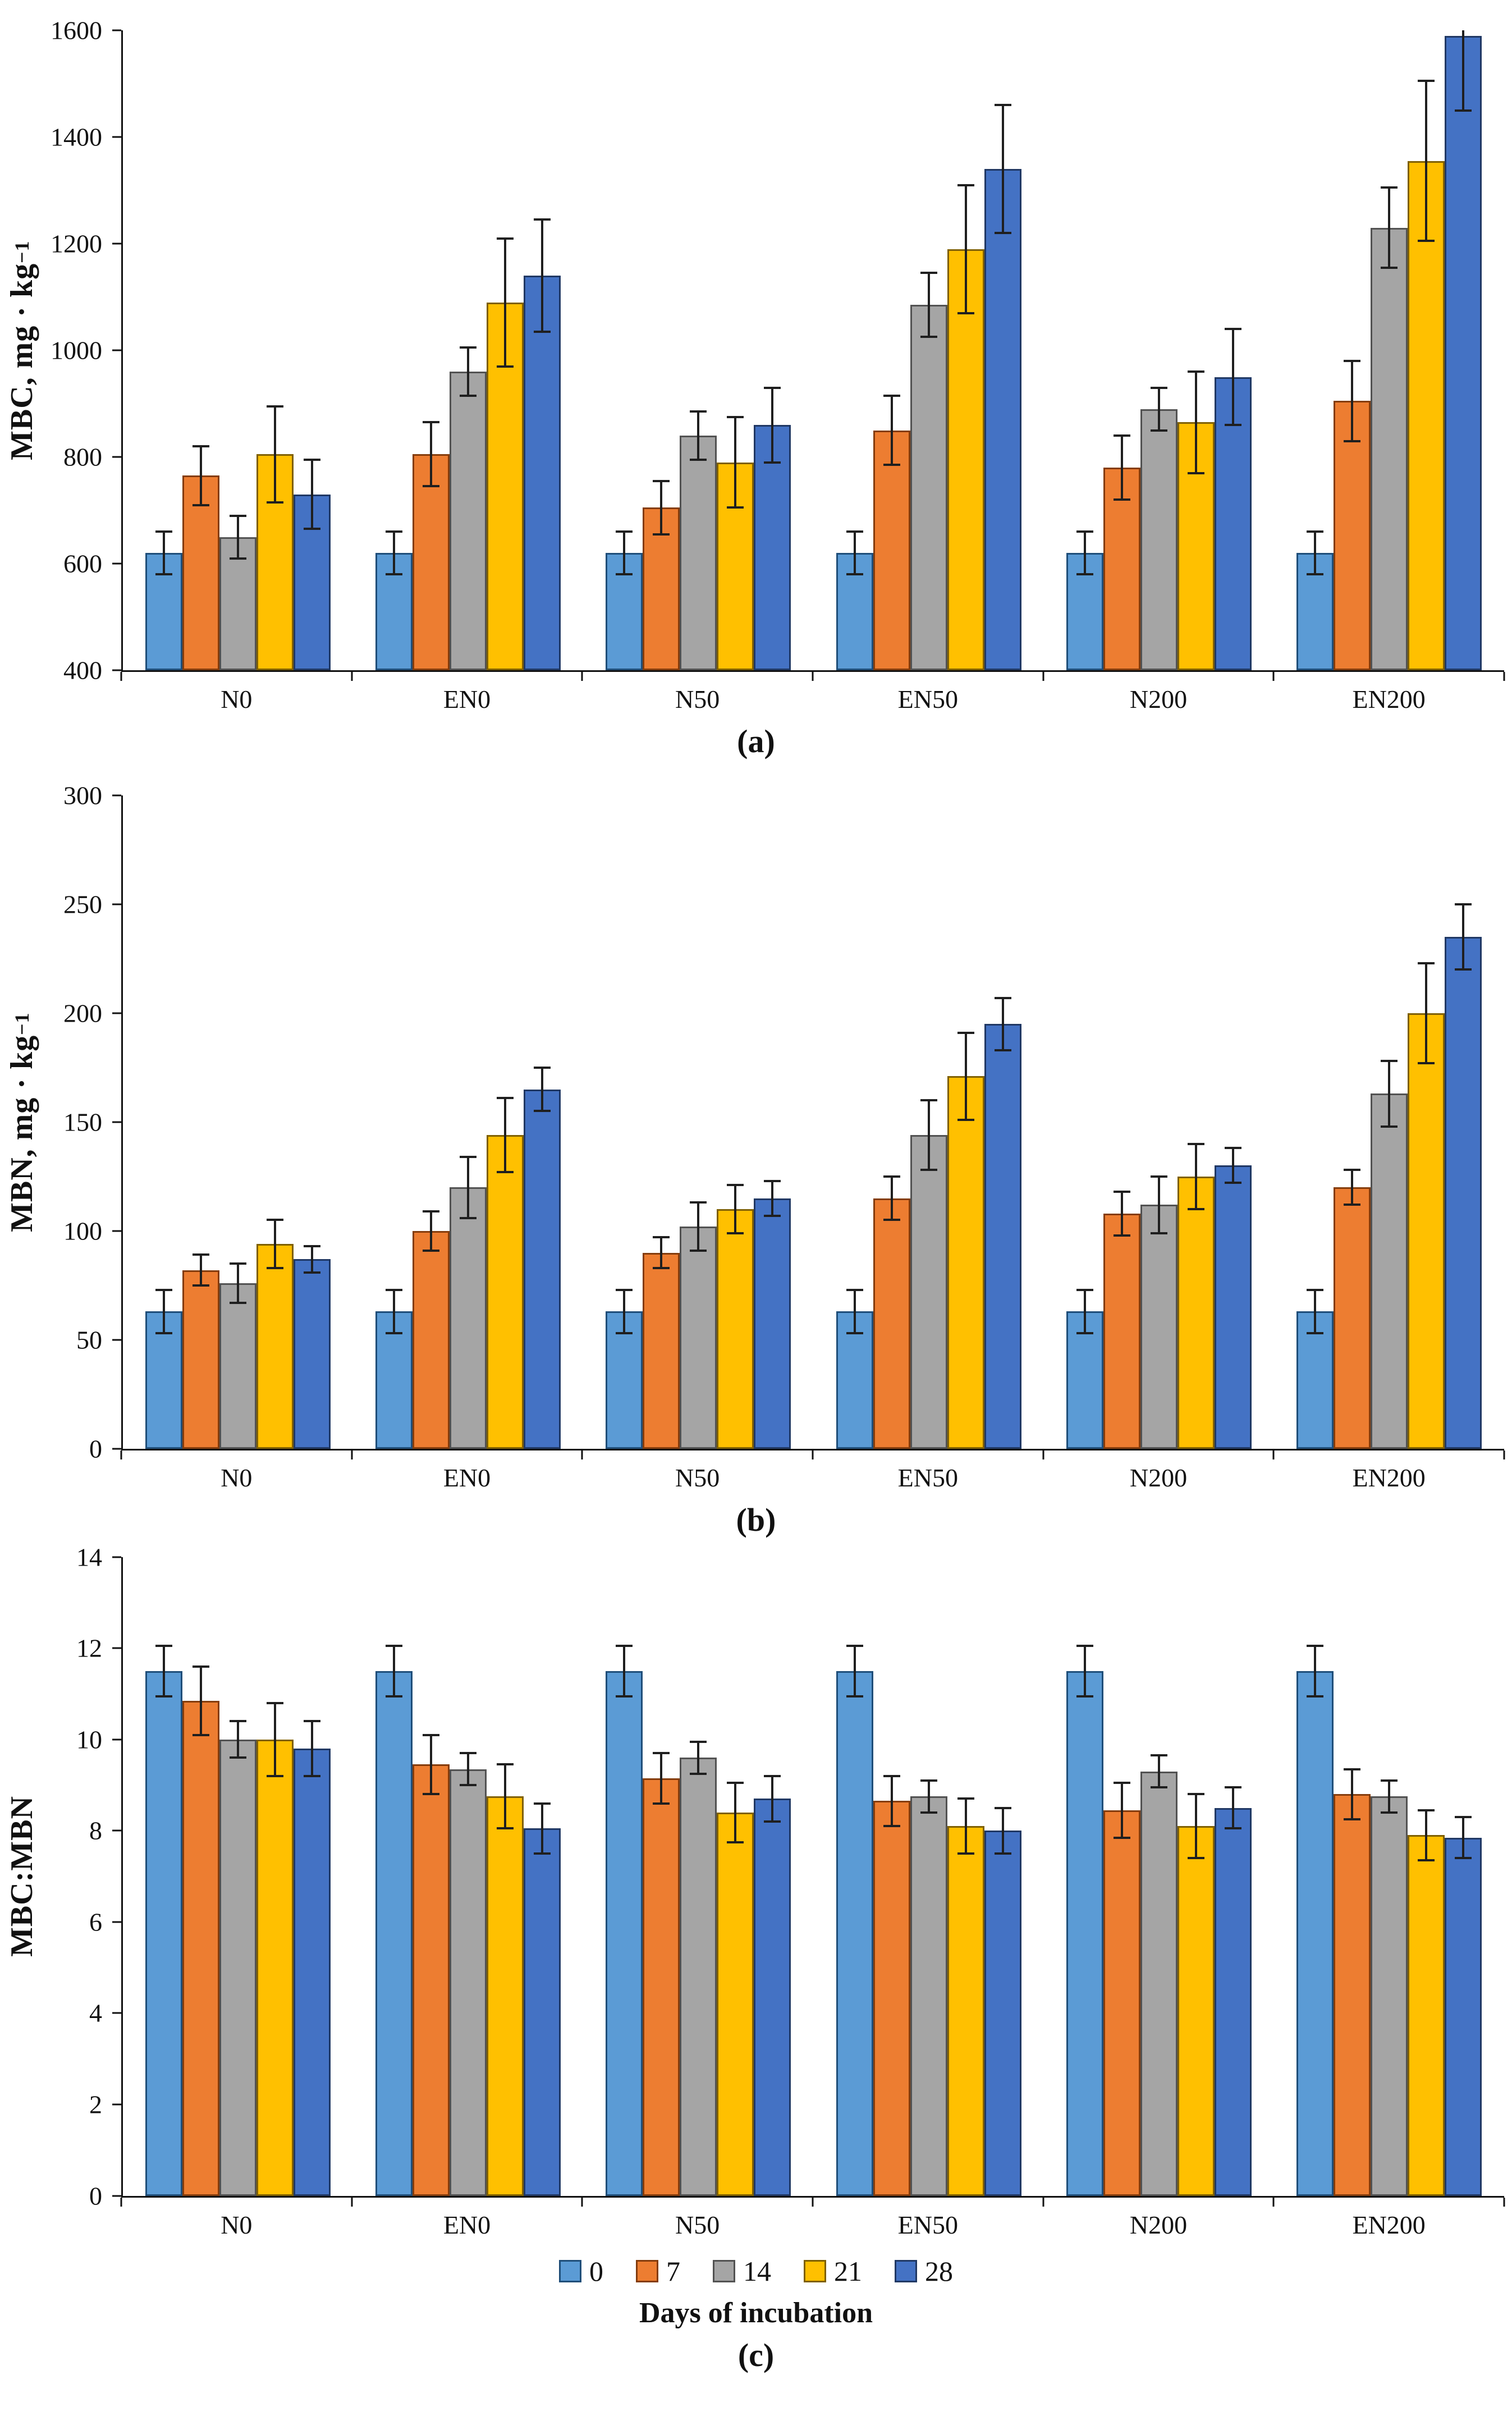 The height and width of the screenshot is (2416, 1512). I want to click on y-tick-label: 0, so click(96, 2196).